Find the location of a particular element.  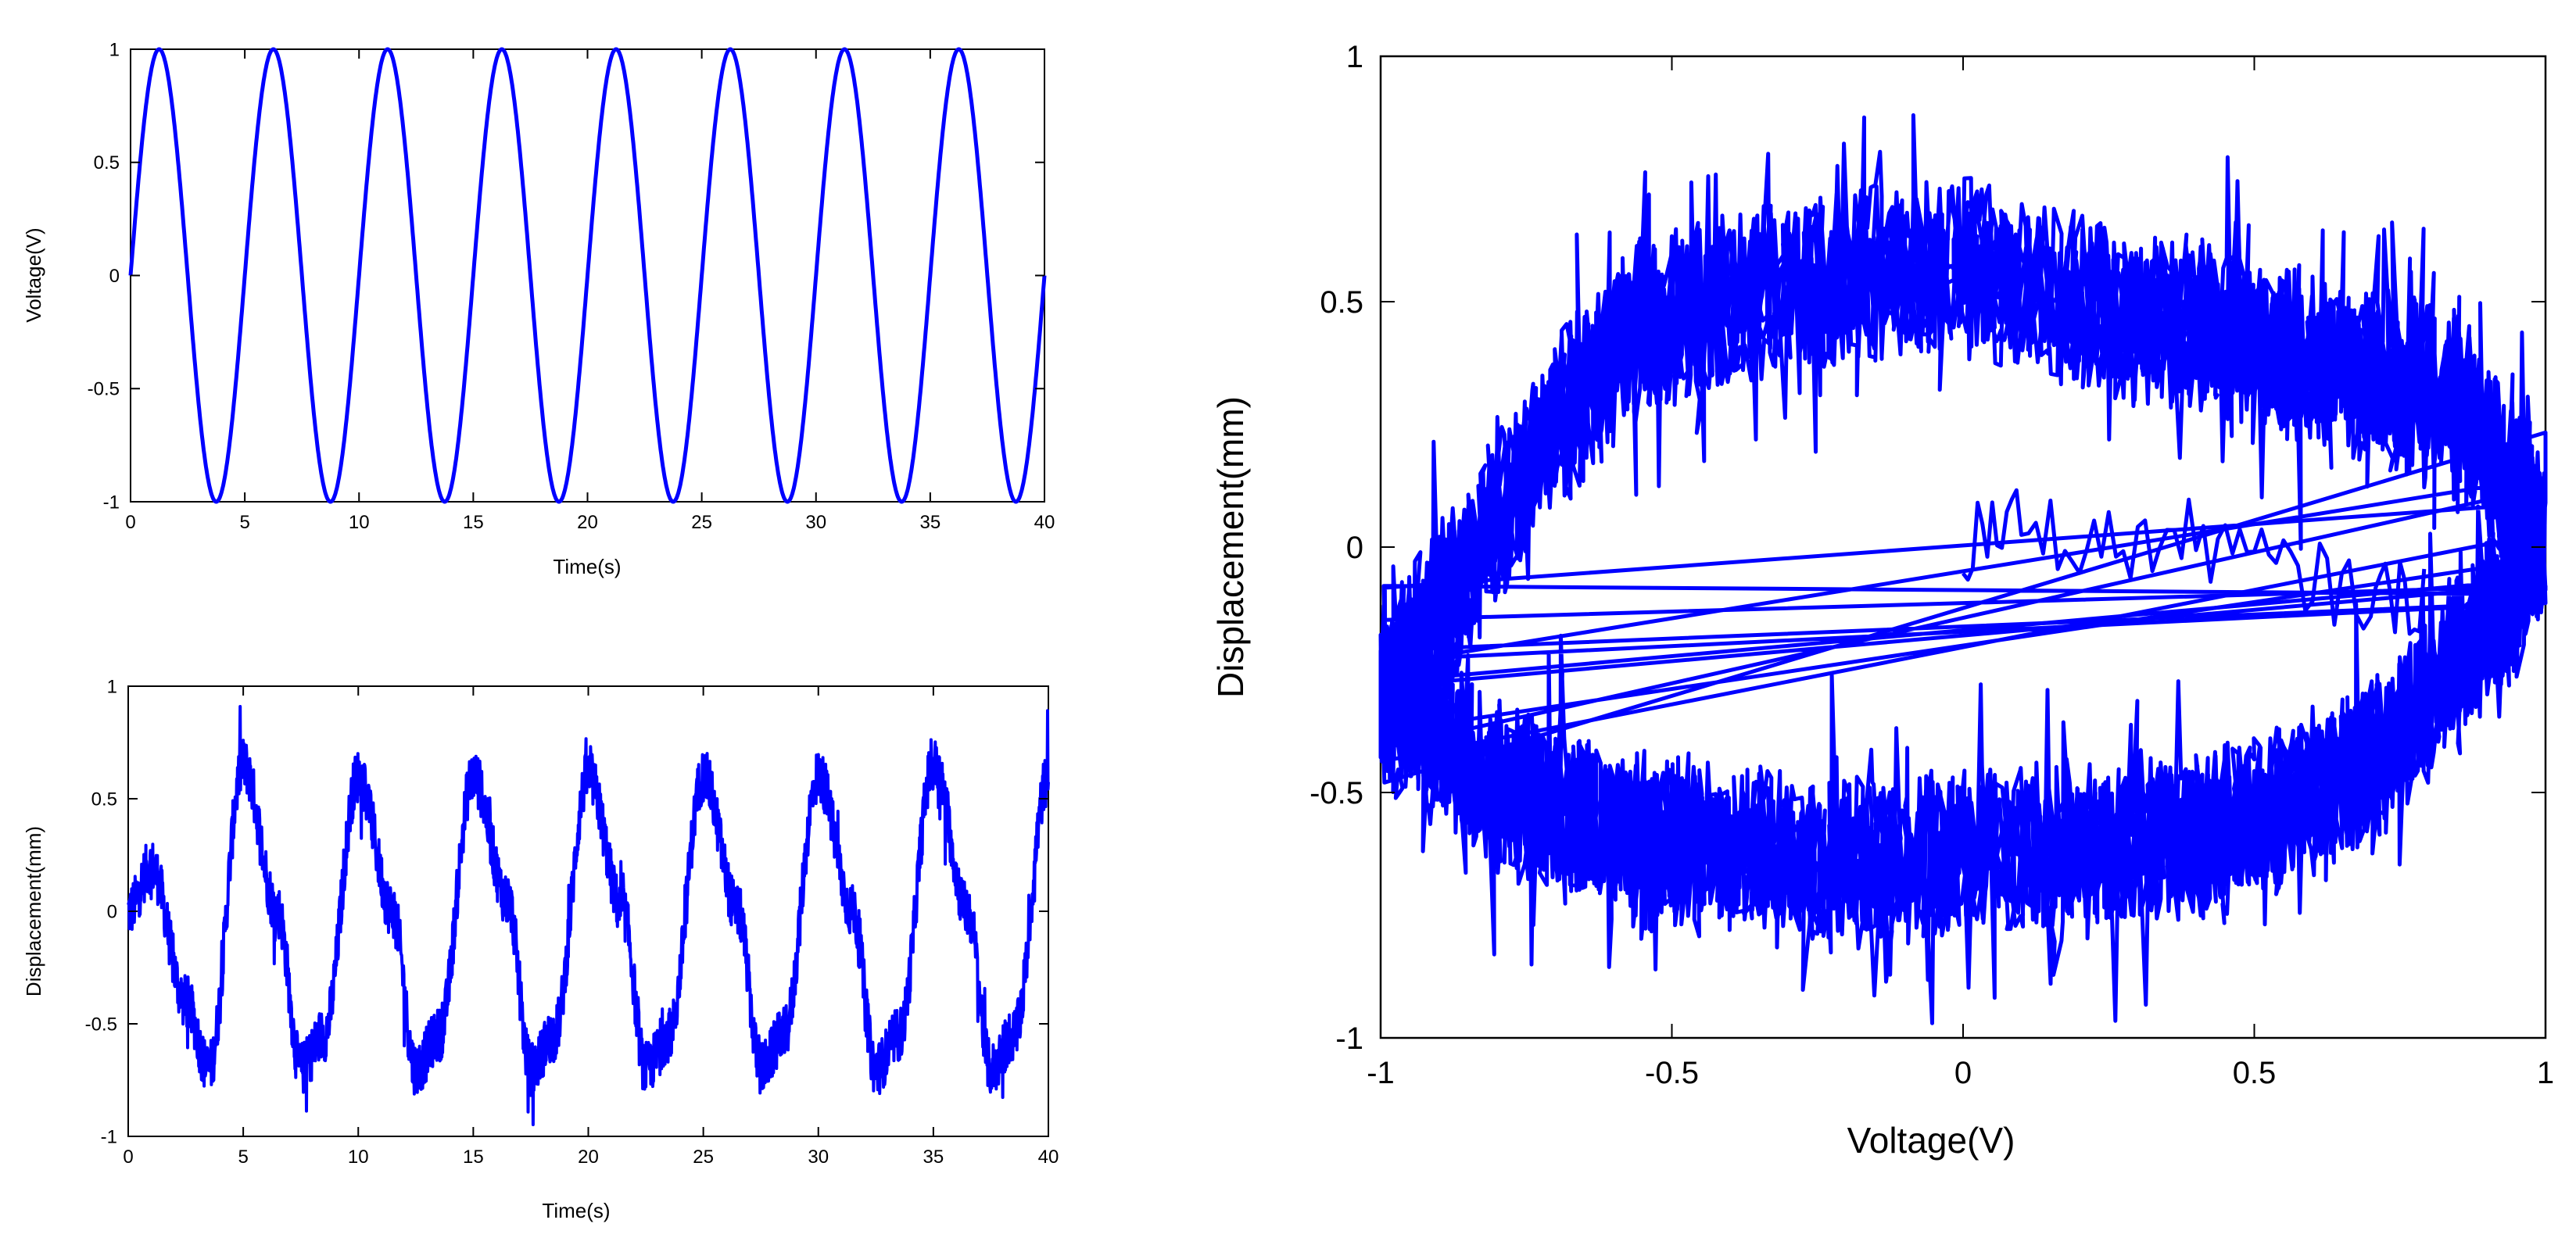

xlabel-displacement-time: Time(s) is located at coordinates (576, 1210).